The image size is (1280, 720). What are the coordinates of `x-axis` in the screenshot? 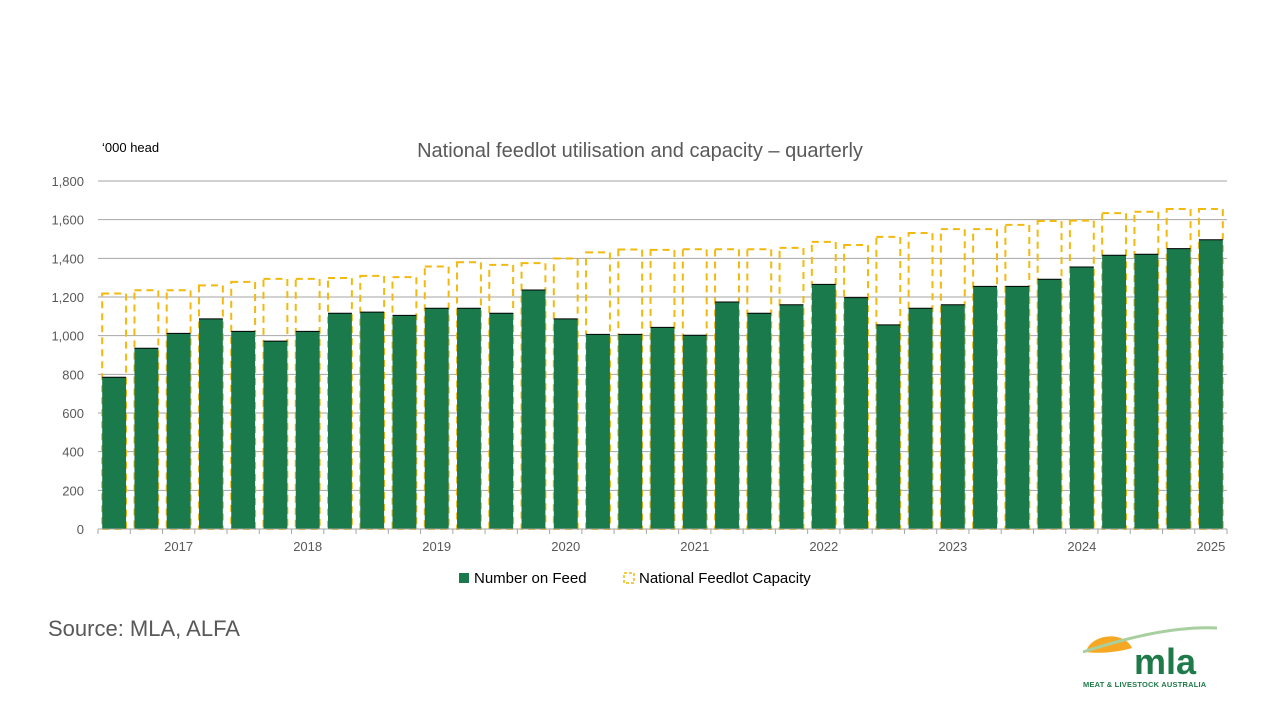 It's located at (662, 531).